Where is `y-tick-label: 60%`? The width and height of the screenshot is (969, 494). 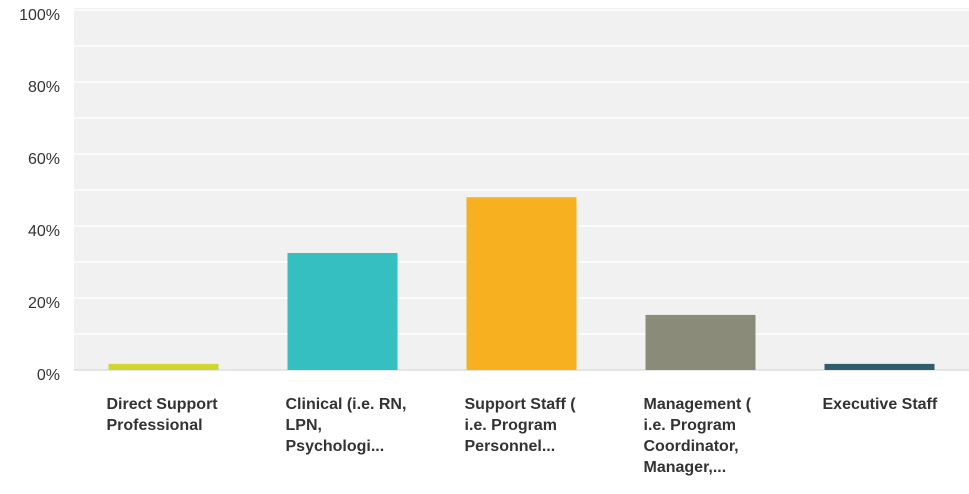 y-tick-label: 60% is located at coordinates (44, 159).